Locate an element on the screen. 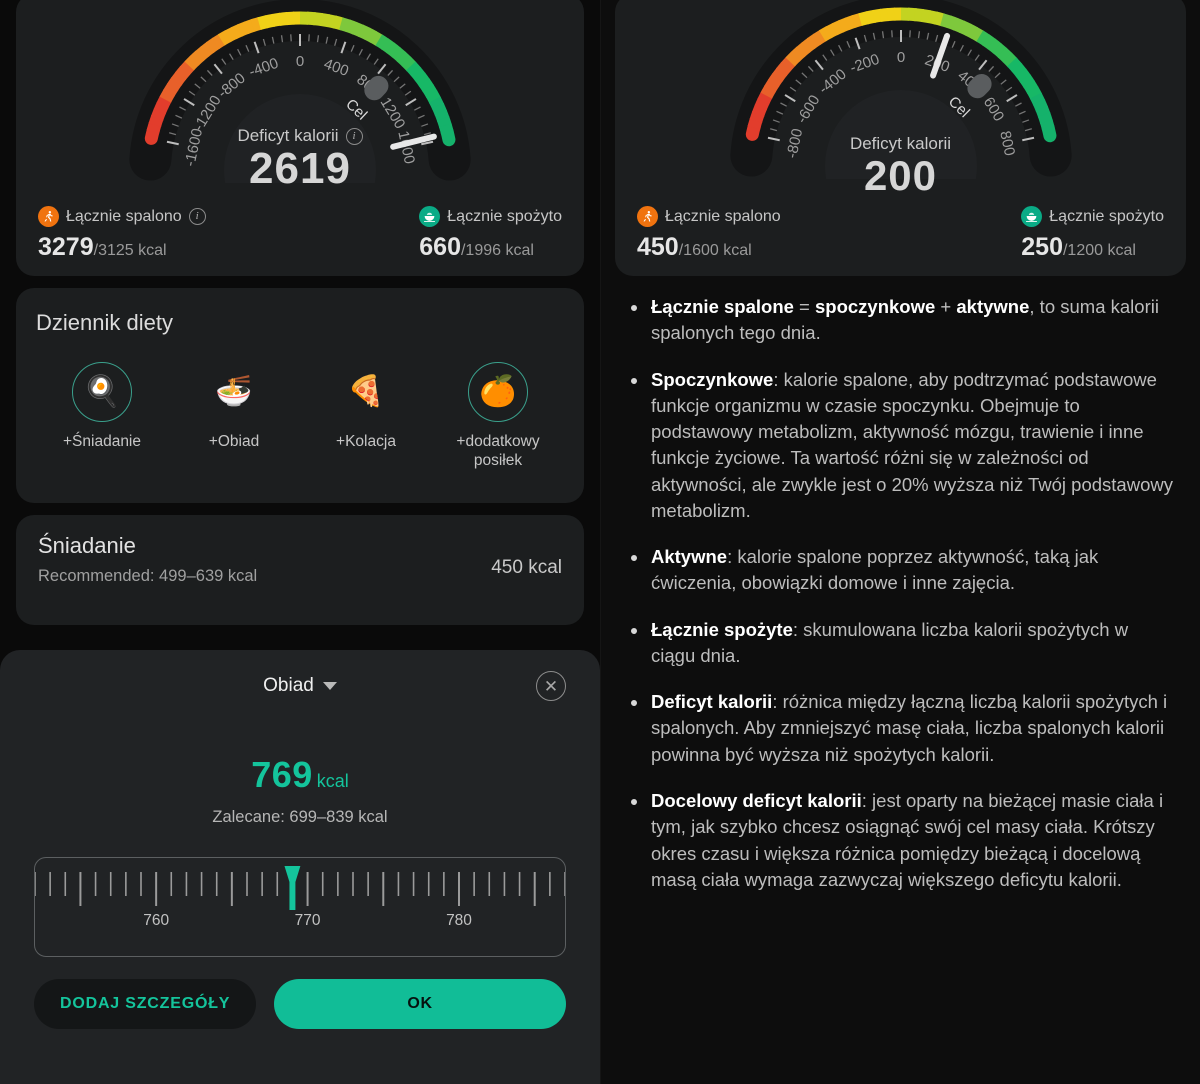 Image resolution: width=1200 pixels, height=1084 pixels. gauge-left-value: 2619 is located at coordinates (300, 168).